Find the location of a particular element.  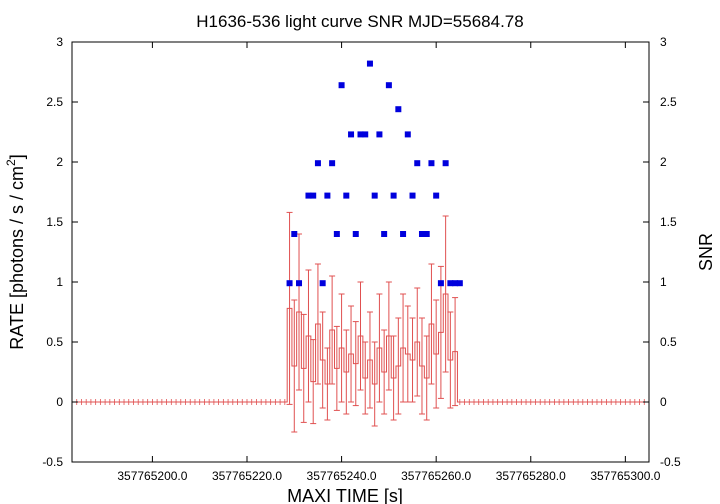

y-axis-label-left-sup: 2 is located at coordinates (11, 162).